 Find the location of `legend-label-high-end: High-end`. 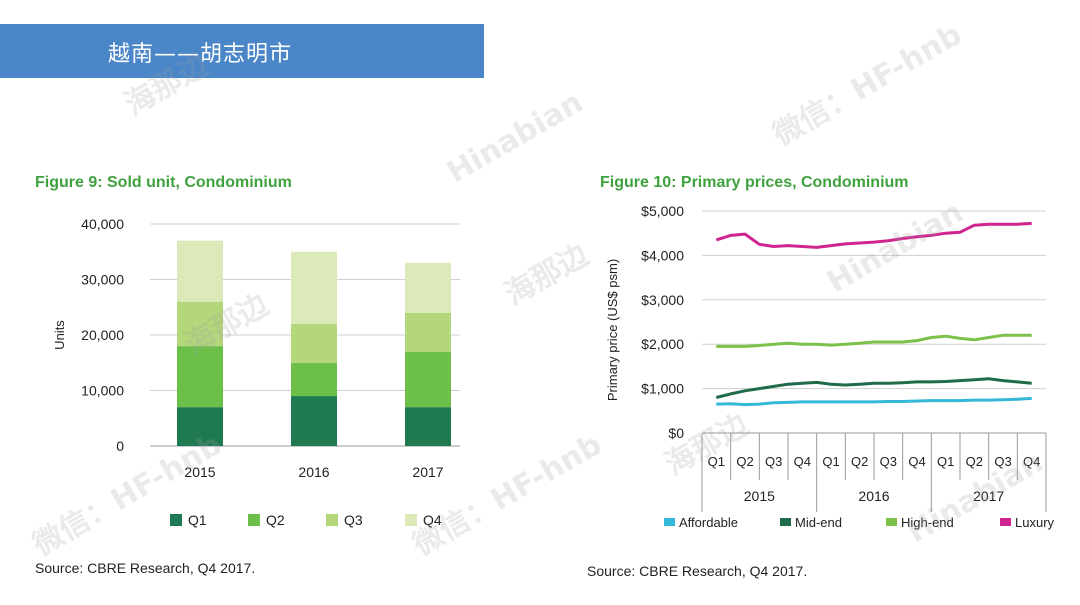

legend-label-high-end: High-end is located at coordinates (927, 522).